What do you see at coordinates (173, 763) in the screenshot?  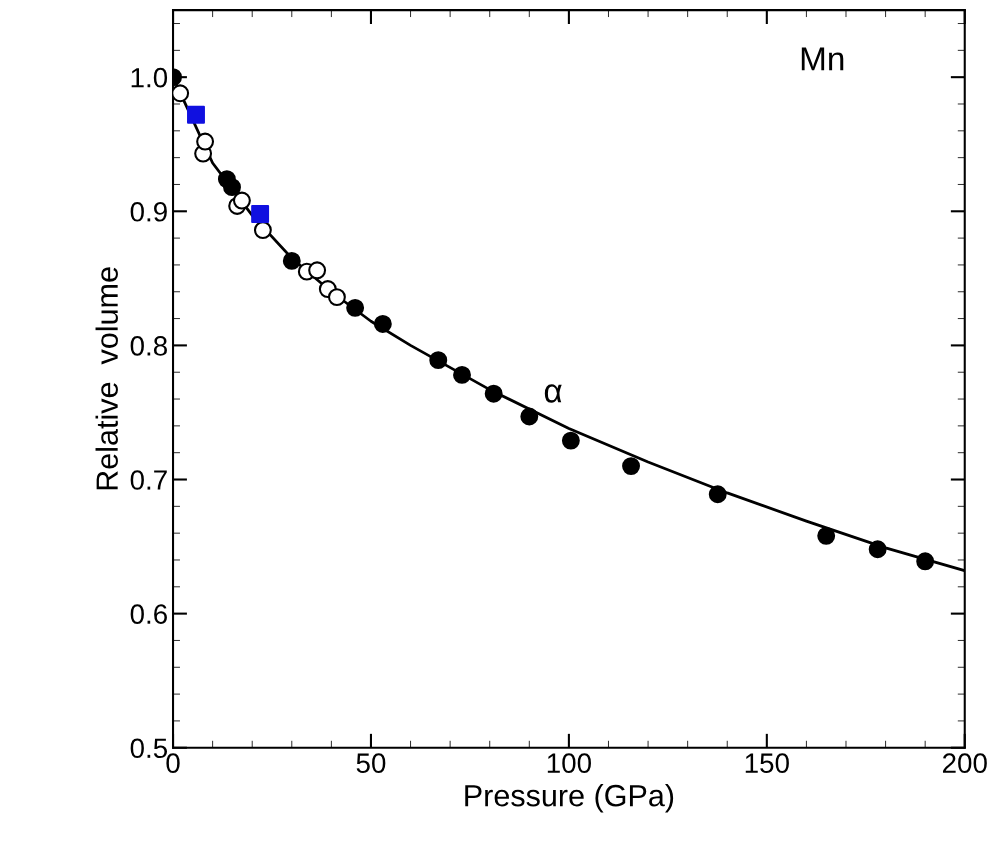 I see `x-tick-label: 0` at bounding box center [173, 763].